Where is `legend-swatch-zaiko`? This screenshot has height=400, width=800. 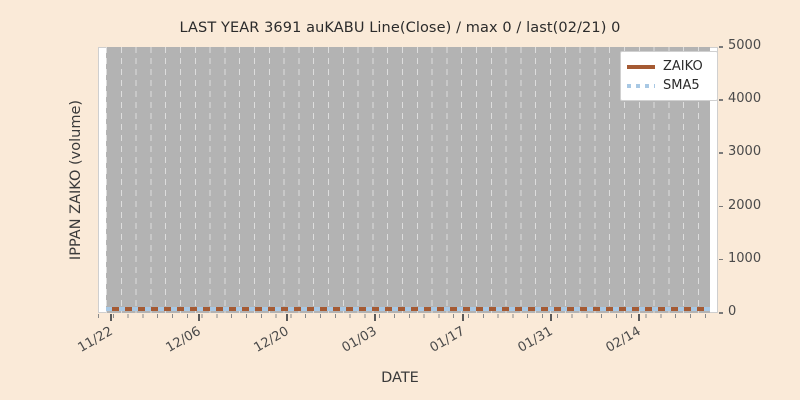 legend-swatch-zaiko is located at coordinates (641, 66).